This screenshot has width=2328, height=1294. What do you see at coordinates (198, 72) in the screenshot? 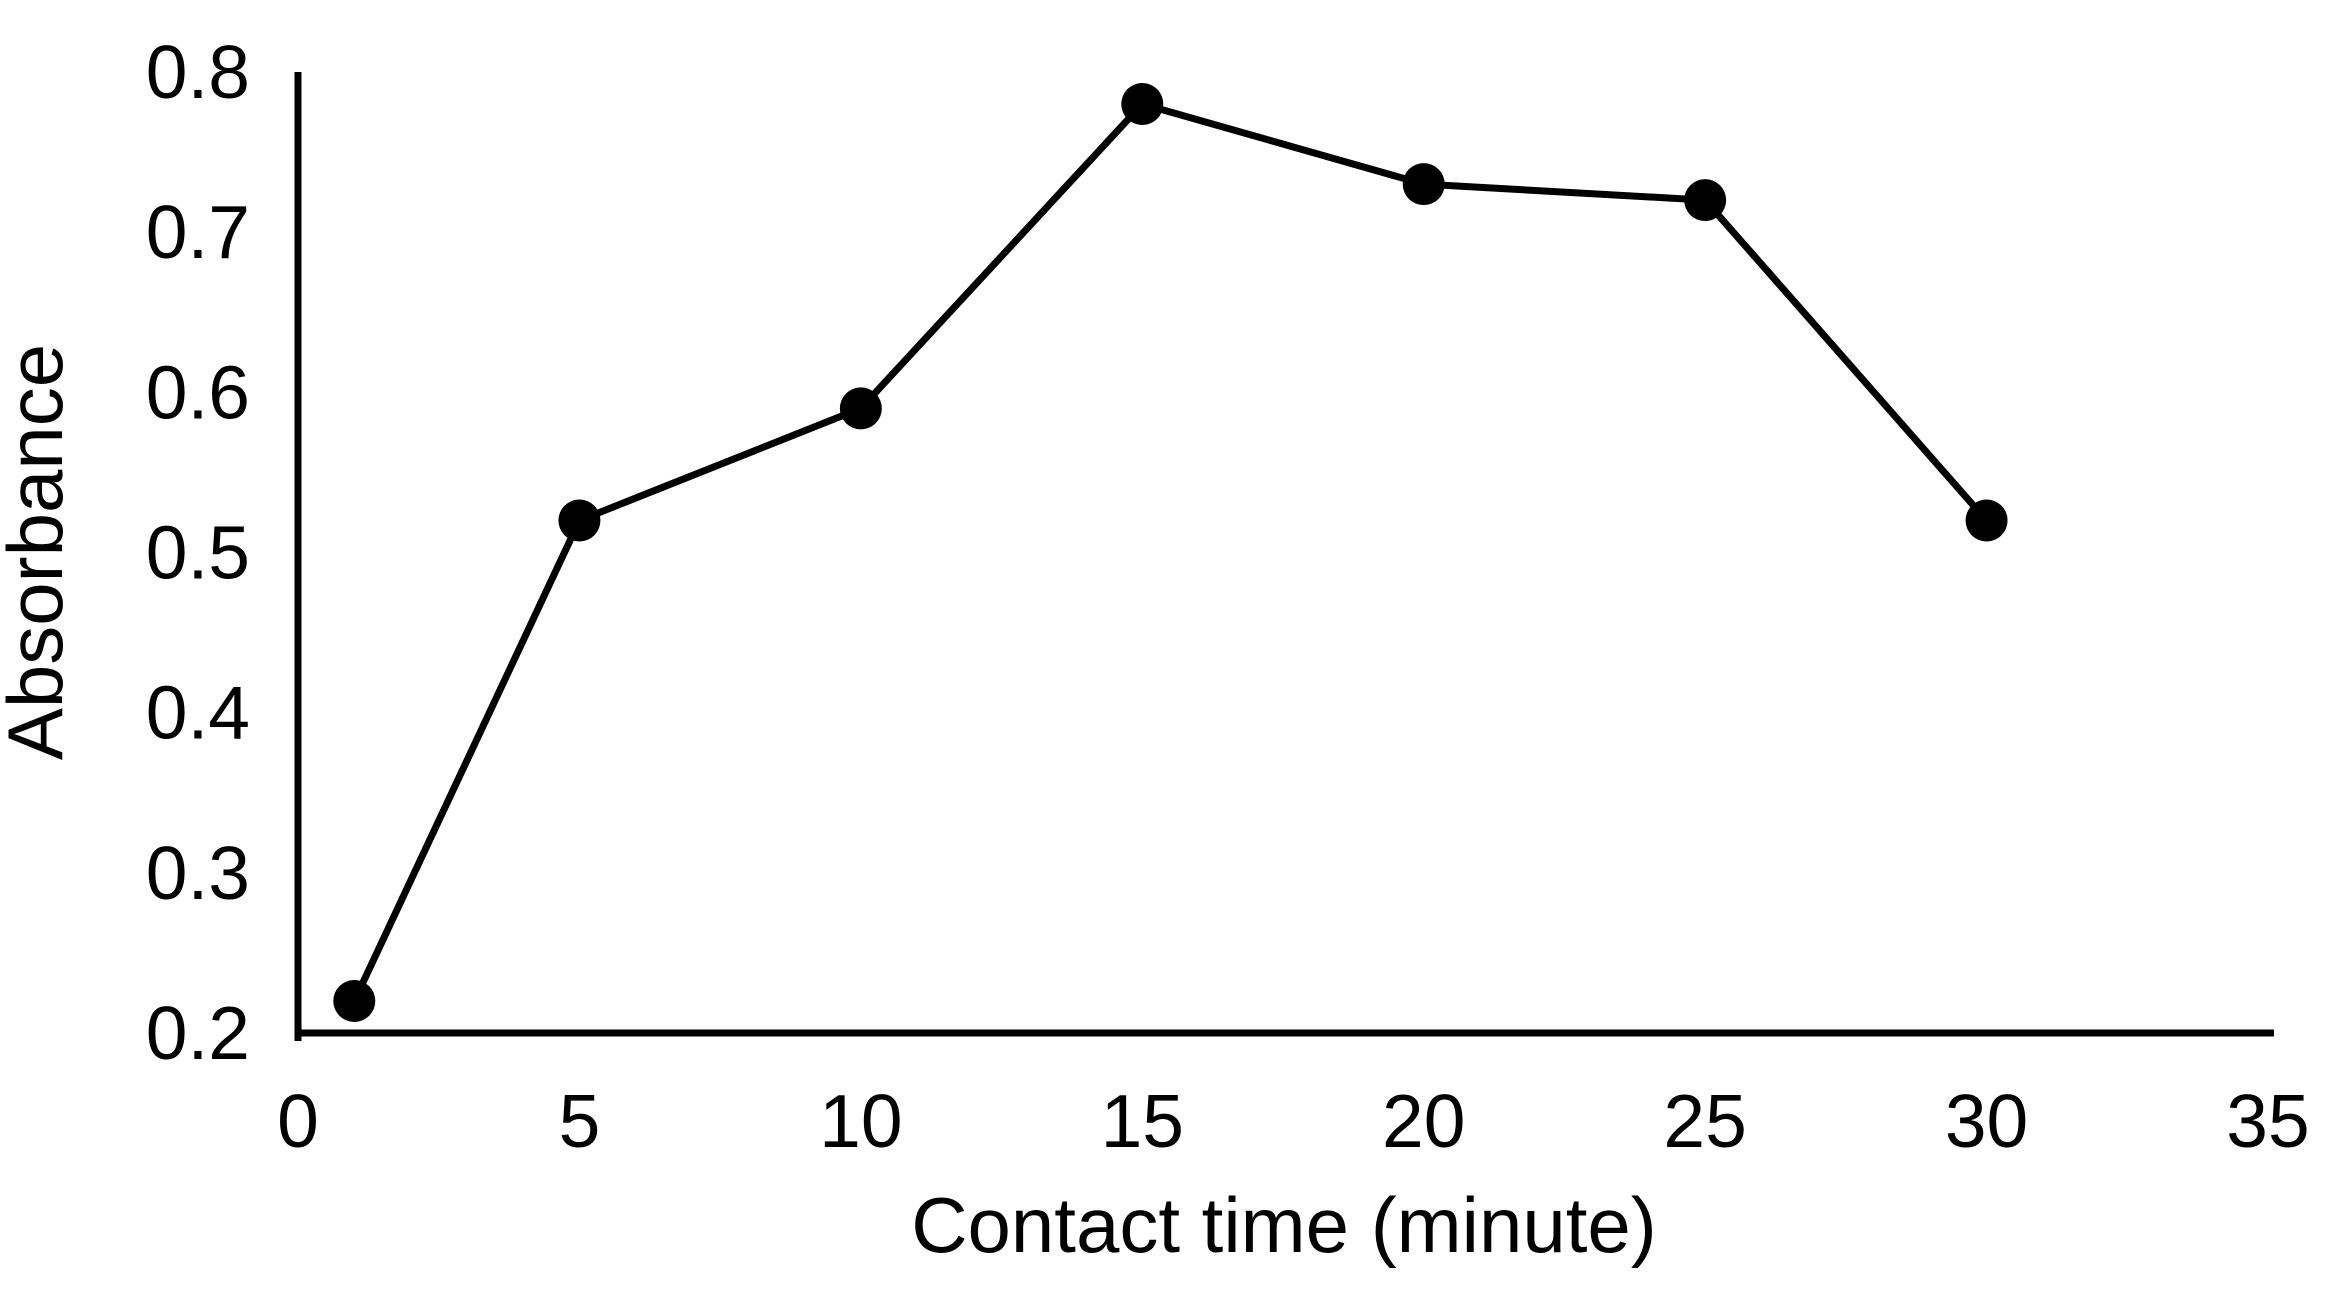
I see `y-tick-label: 0.8` at bounding box center [198, 72].